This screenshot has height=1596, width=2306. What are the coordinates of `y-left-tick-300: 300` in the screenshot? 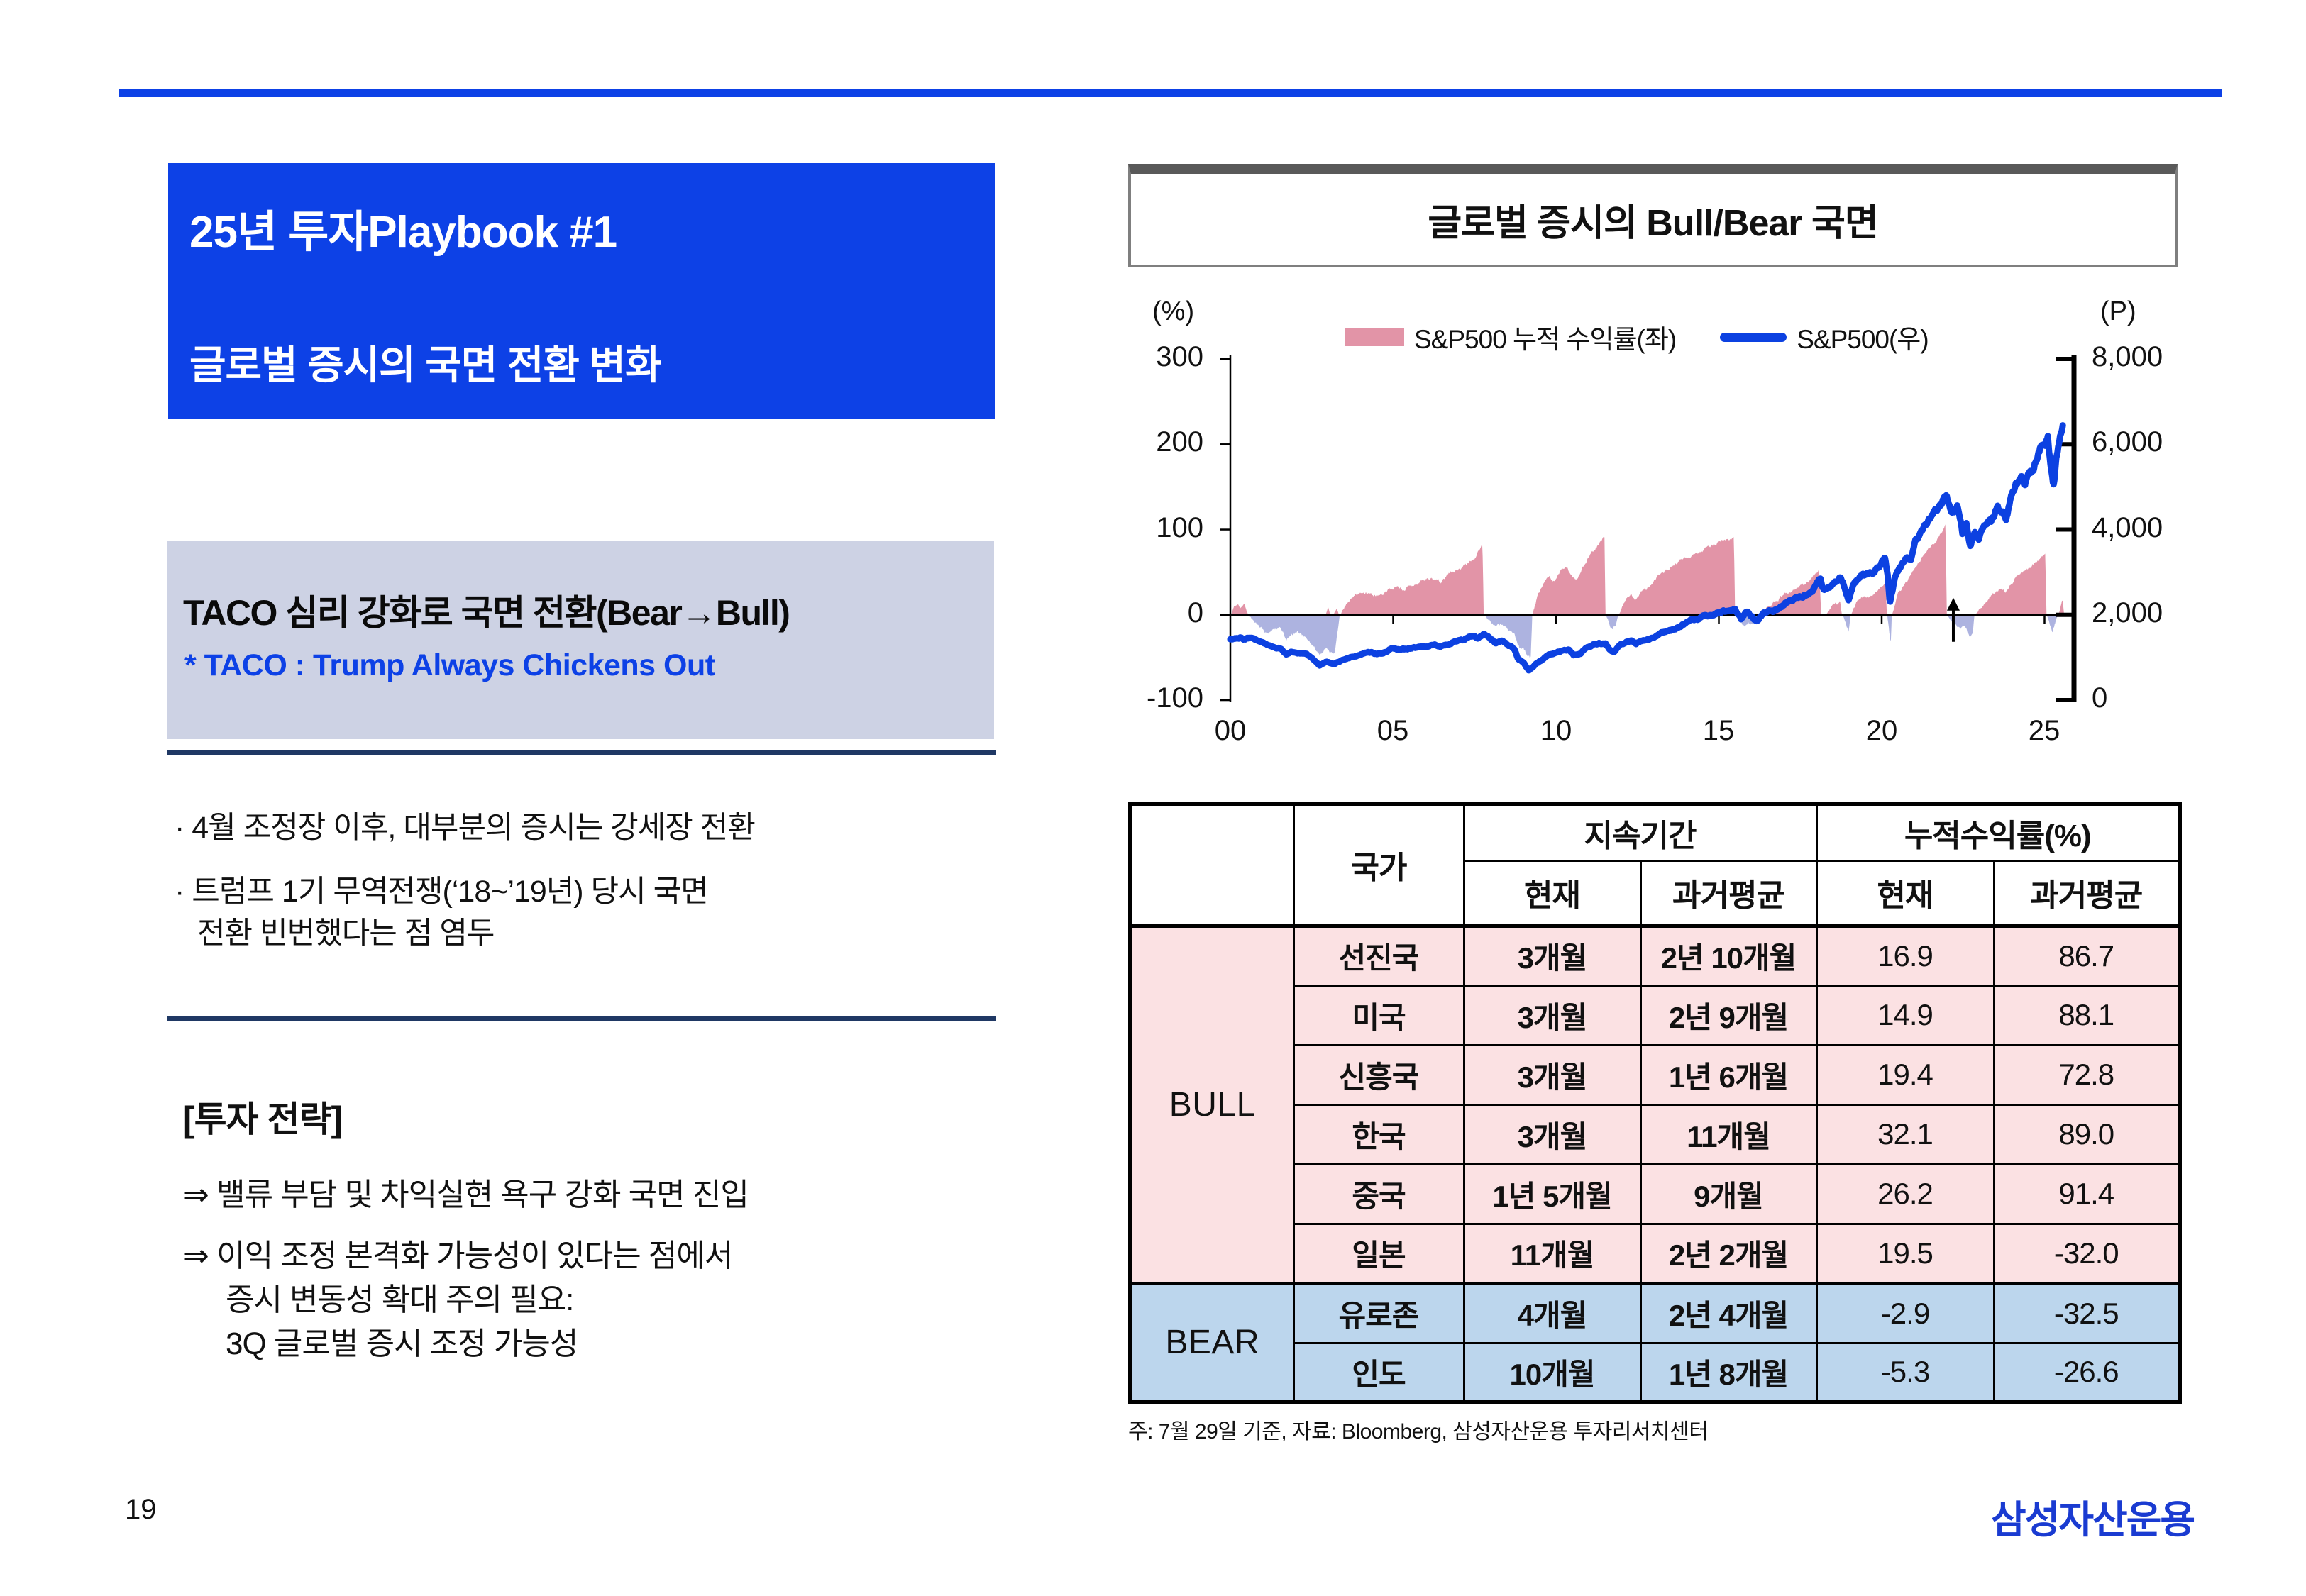 It's located at (1180, 357).